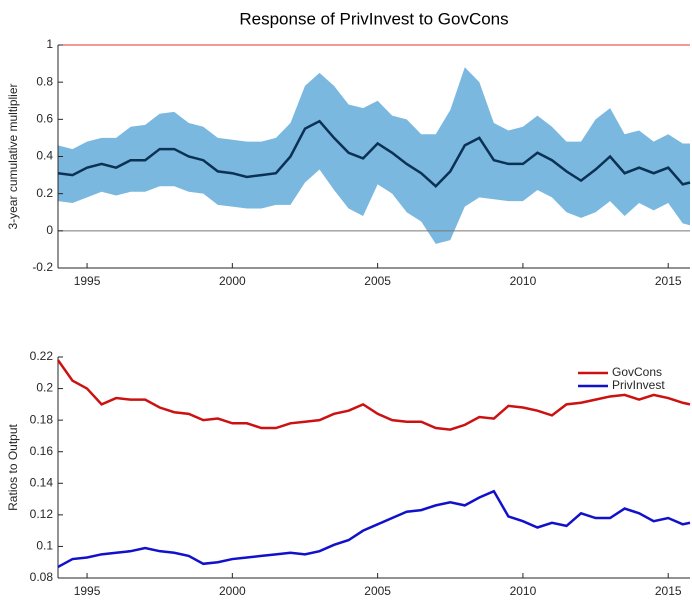 This screenshot has width=692, height=603. I want to click on y-tick-label: 0, so click(49, 230).